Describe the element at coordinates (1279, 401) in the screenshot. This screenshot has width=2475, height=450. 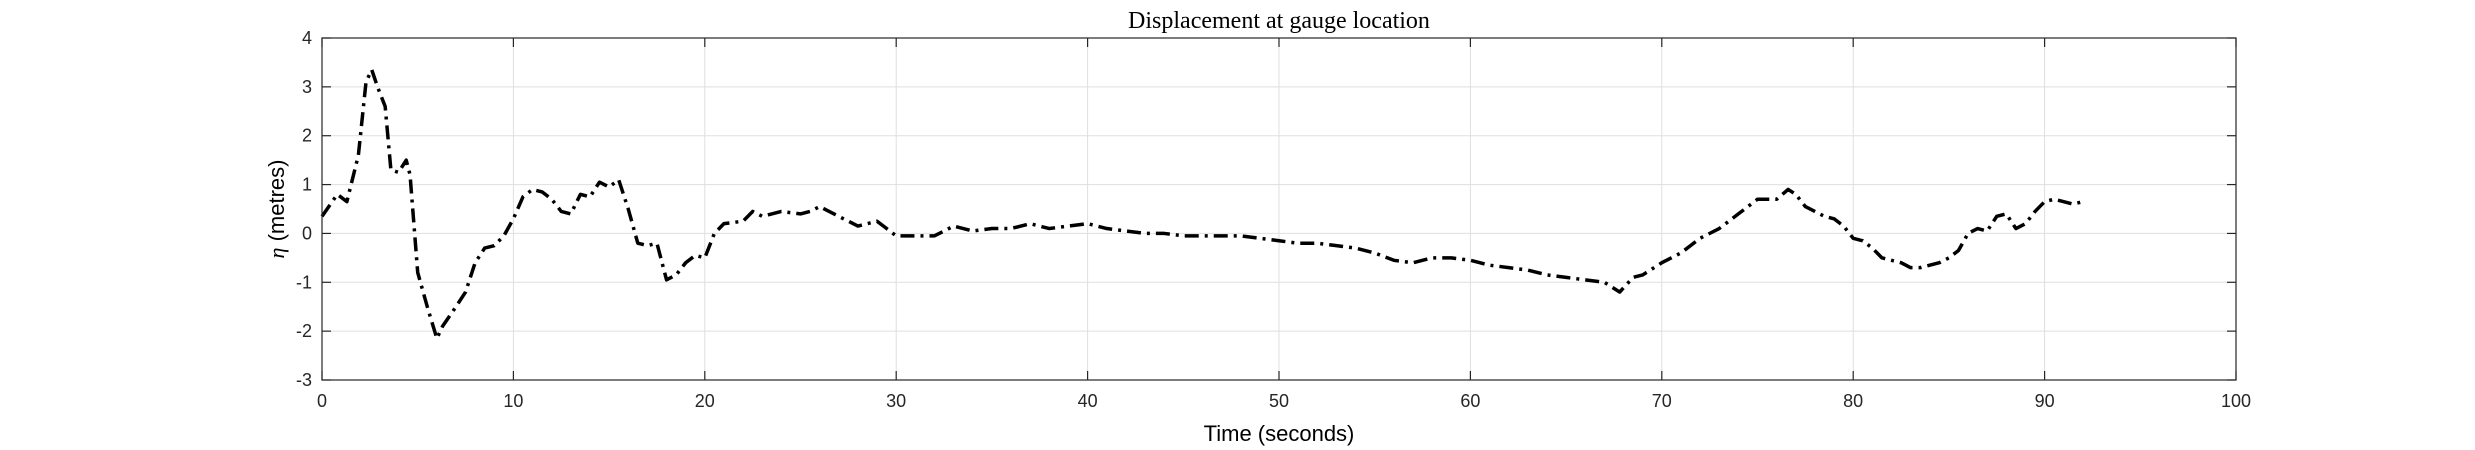
I see `x-tick-label: 50` at that location.